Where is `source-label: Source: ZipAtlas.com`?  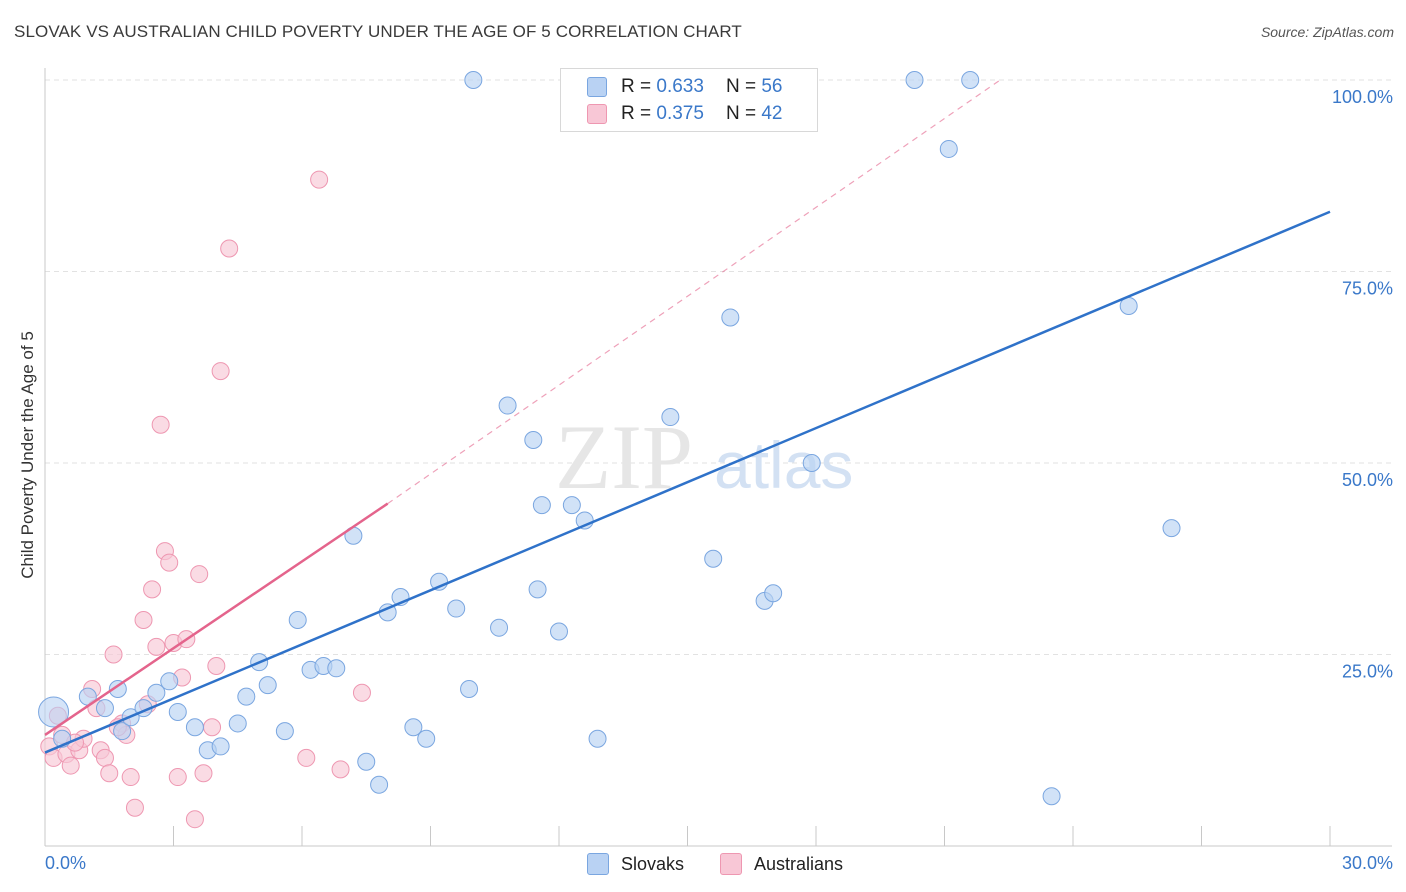 source-label: Source: ZipAtlas.com is located at coordinates (1327, 32).